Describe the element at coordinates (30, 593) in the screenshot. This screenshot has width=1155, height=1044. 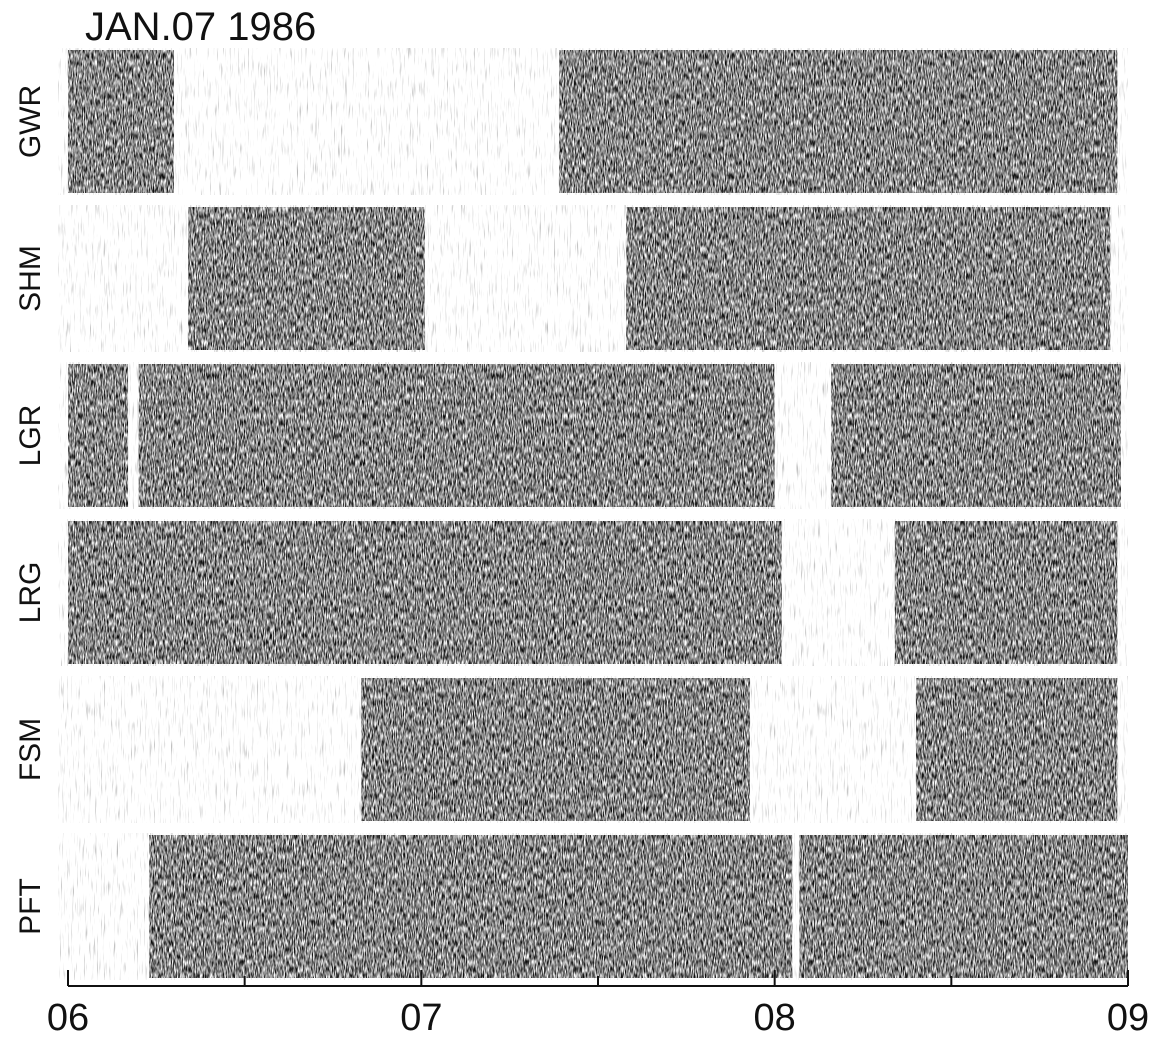
I see `panel-label: LRG` at that location.